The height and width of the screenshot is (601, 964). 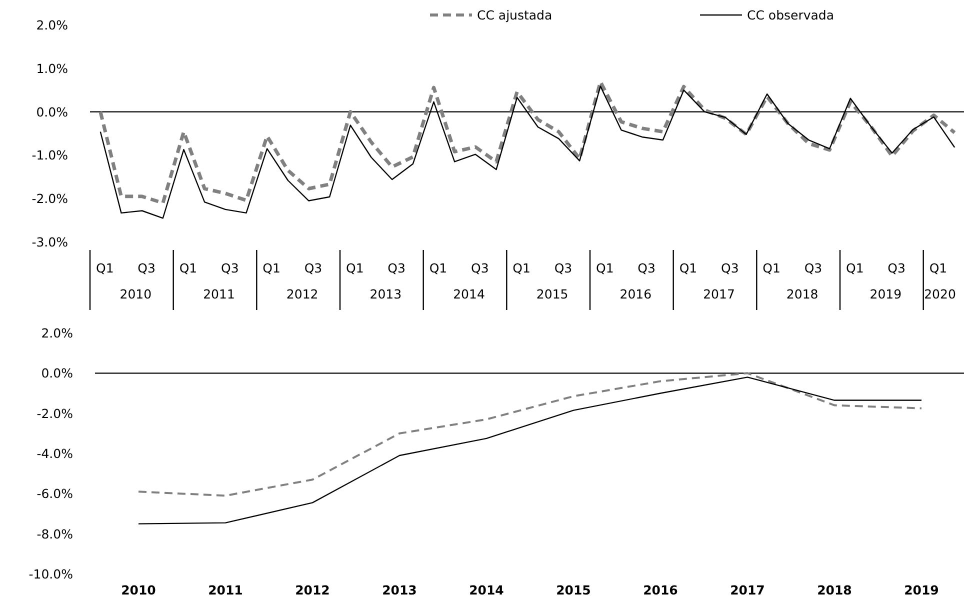 What do you see at coordinates (386, 294) in the screenshot?
I see `text: 2013` at bounding box center [386, 294].